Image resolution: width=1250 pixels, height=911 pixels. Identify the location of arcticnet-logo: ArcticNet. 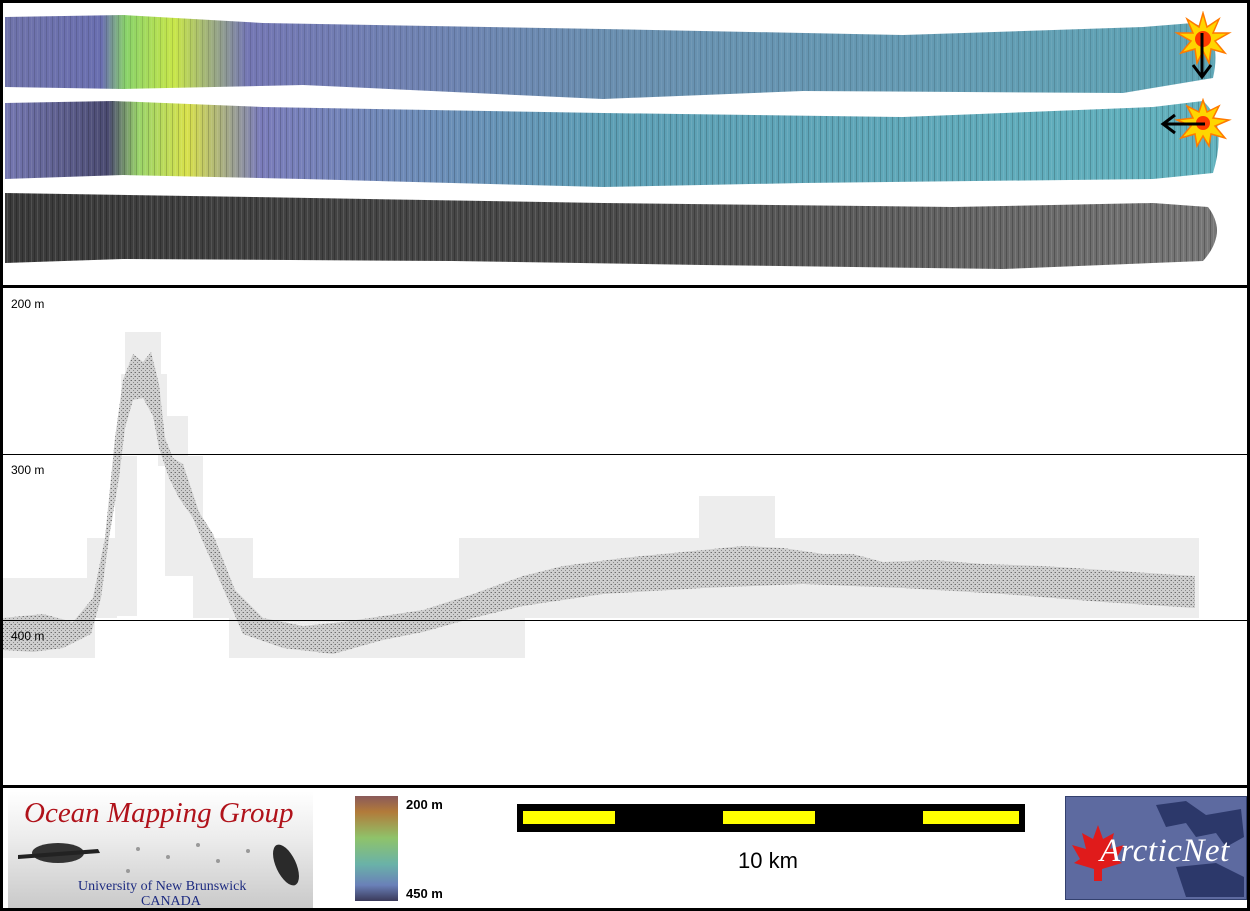
(1156, 848).